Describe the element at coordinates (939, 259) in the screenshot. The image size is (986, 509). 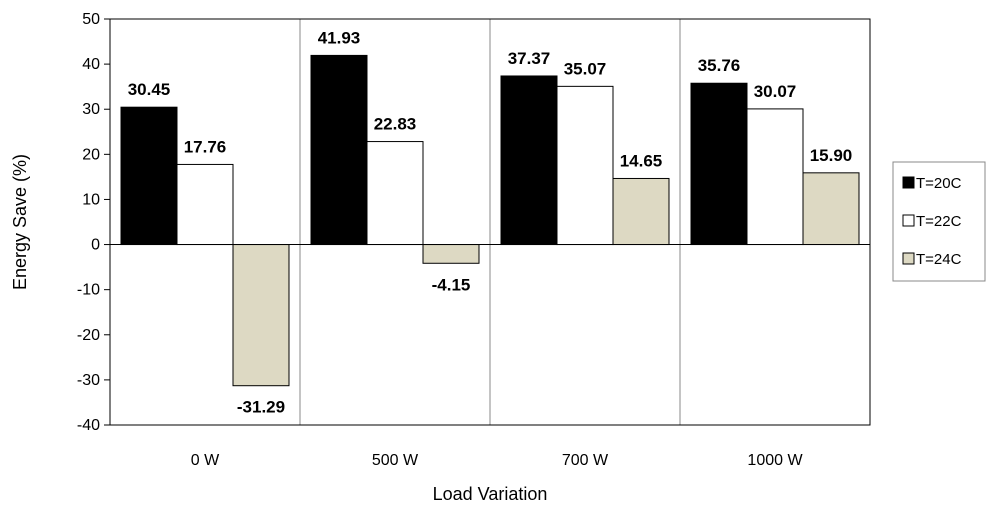
I see `legend-label: T=24C` at that location.